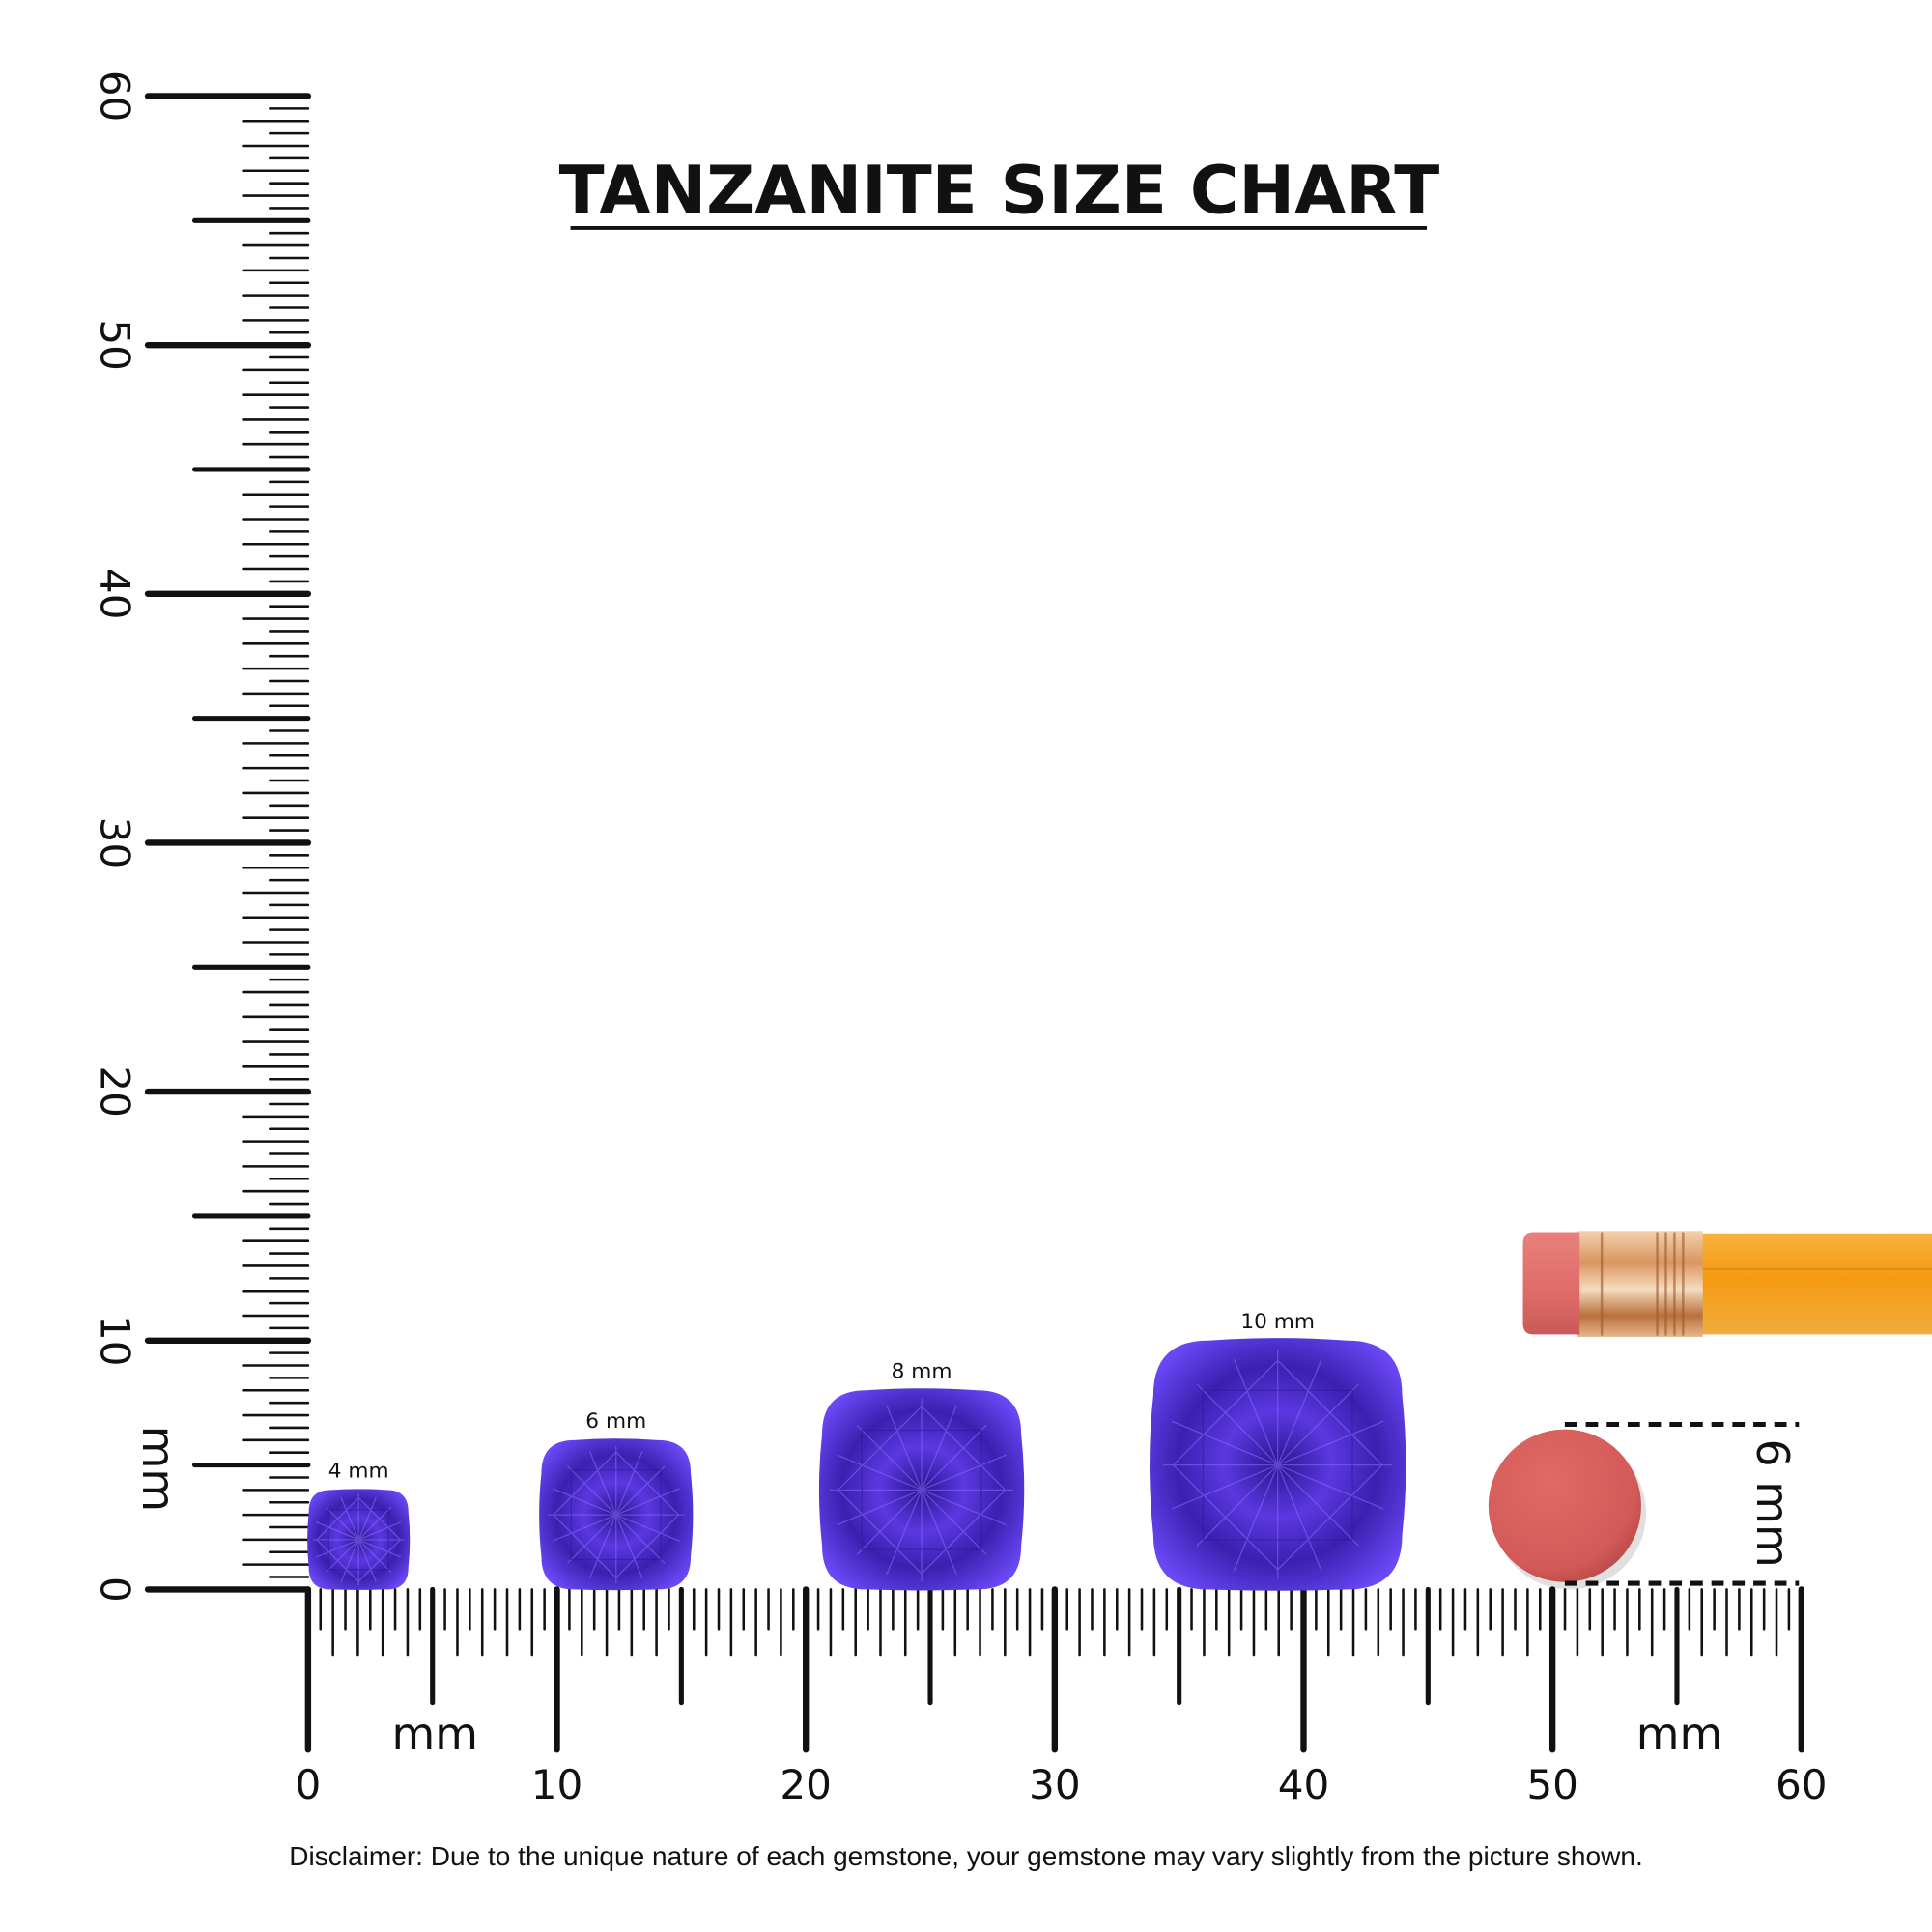 This screenshot has height=1932, width=1932. Describe the element at coordinates (1055, 1784) in the screenshot. I see `horizontal-ruler-label: 30` at that location.